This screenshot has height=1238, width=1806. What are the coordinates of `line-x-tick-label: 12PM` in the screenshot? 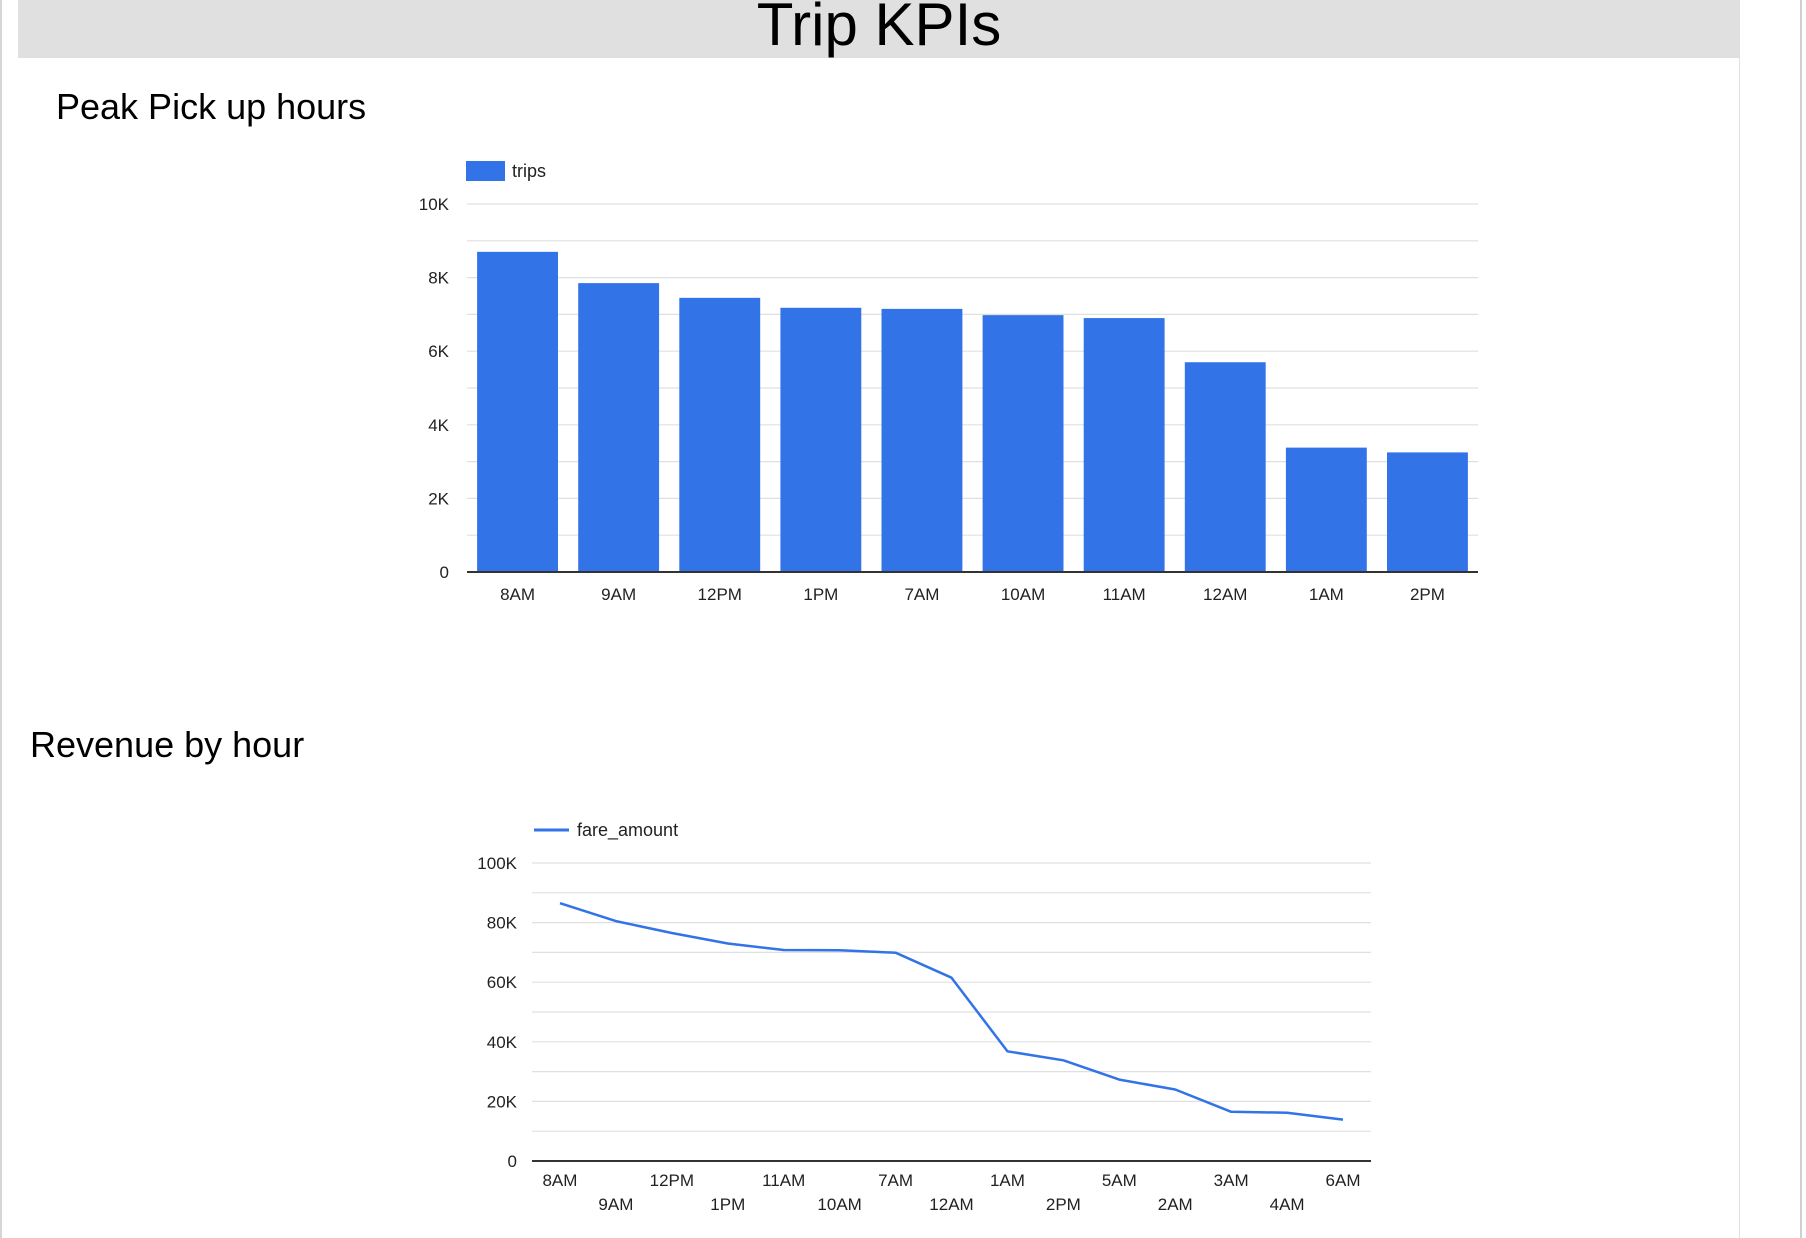 It's located at (672, 1180).